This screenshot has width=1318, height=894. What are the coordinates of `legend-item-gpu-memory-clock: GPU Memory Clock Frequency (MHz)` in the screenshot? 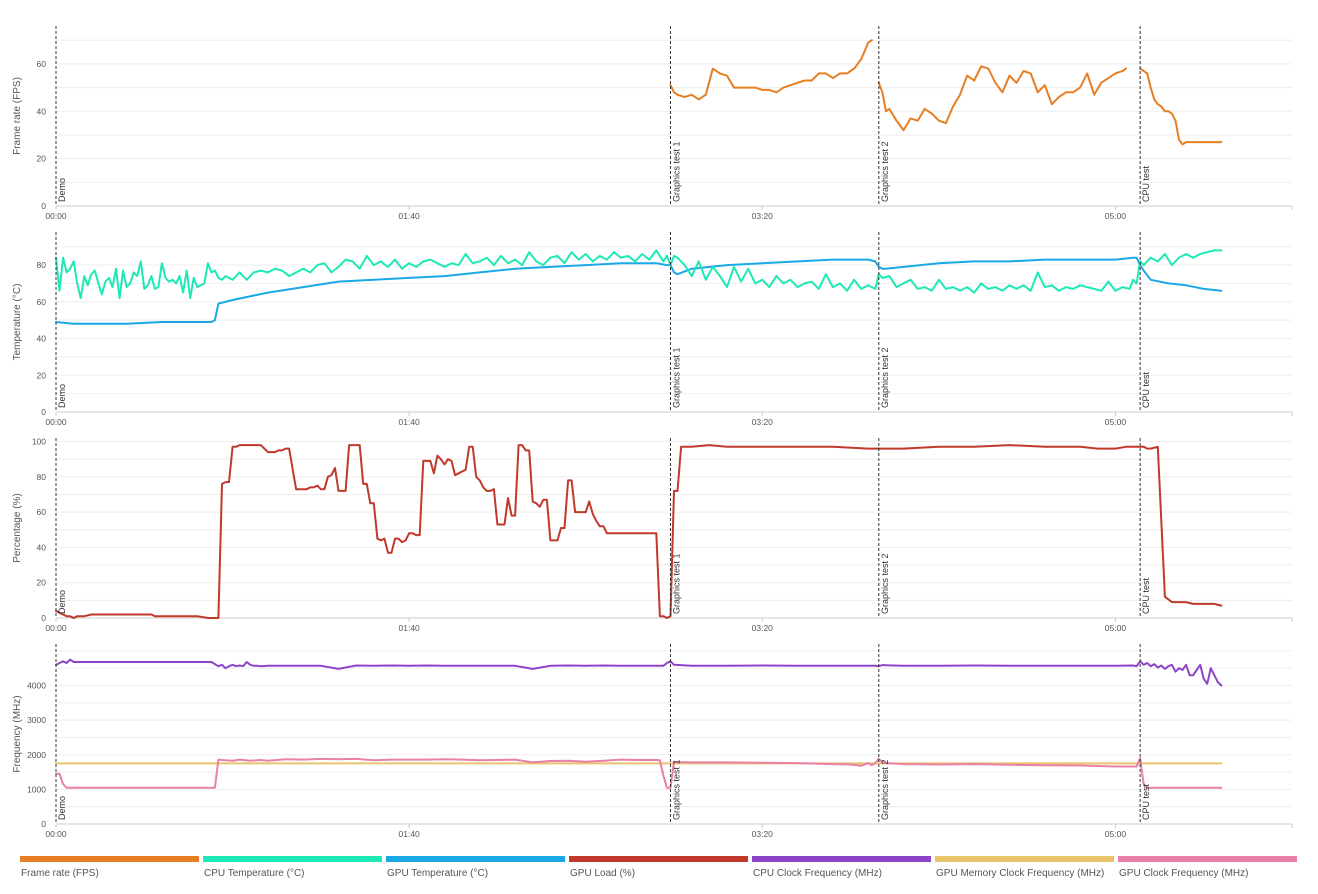 It's located at (1024, 871).